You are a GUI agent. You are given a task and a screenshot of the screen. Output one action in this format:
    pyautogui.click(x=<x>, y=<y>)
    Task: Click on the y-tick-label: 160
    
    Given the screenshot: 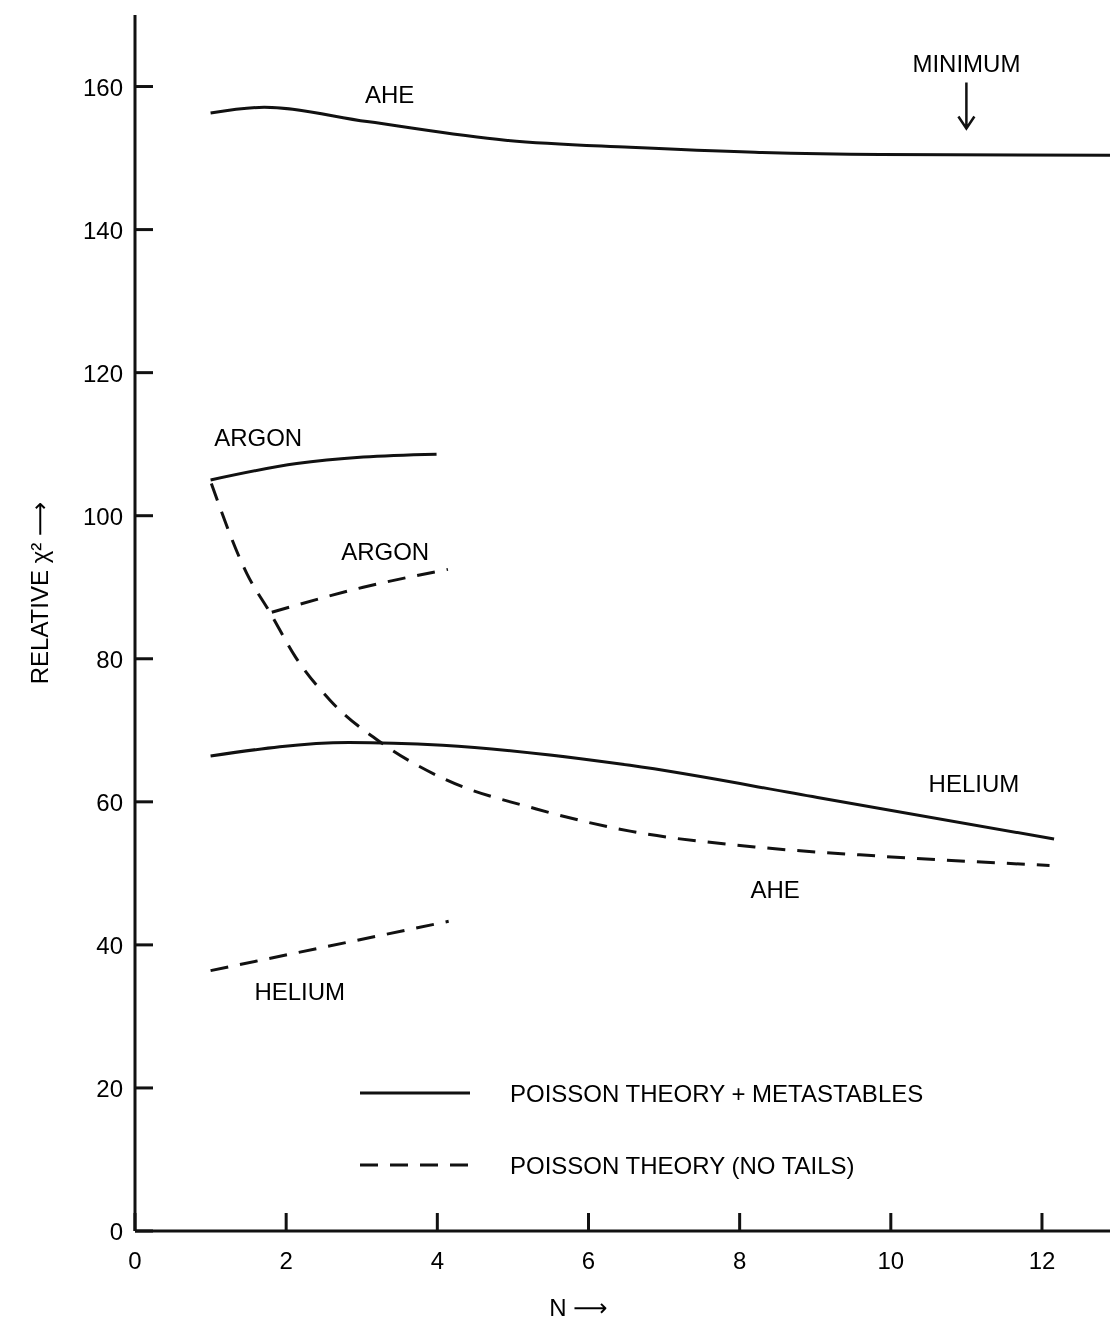 What is the action you would take?
    pyautogui.click(x=102, y=87)
    